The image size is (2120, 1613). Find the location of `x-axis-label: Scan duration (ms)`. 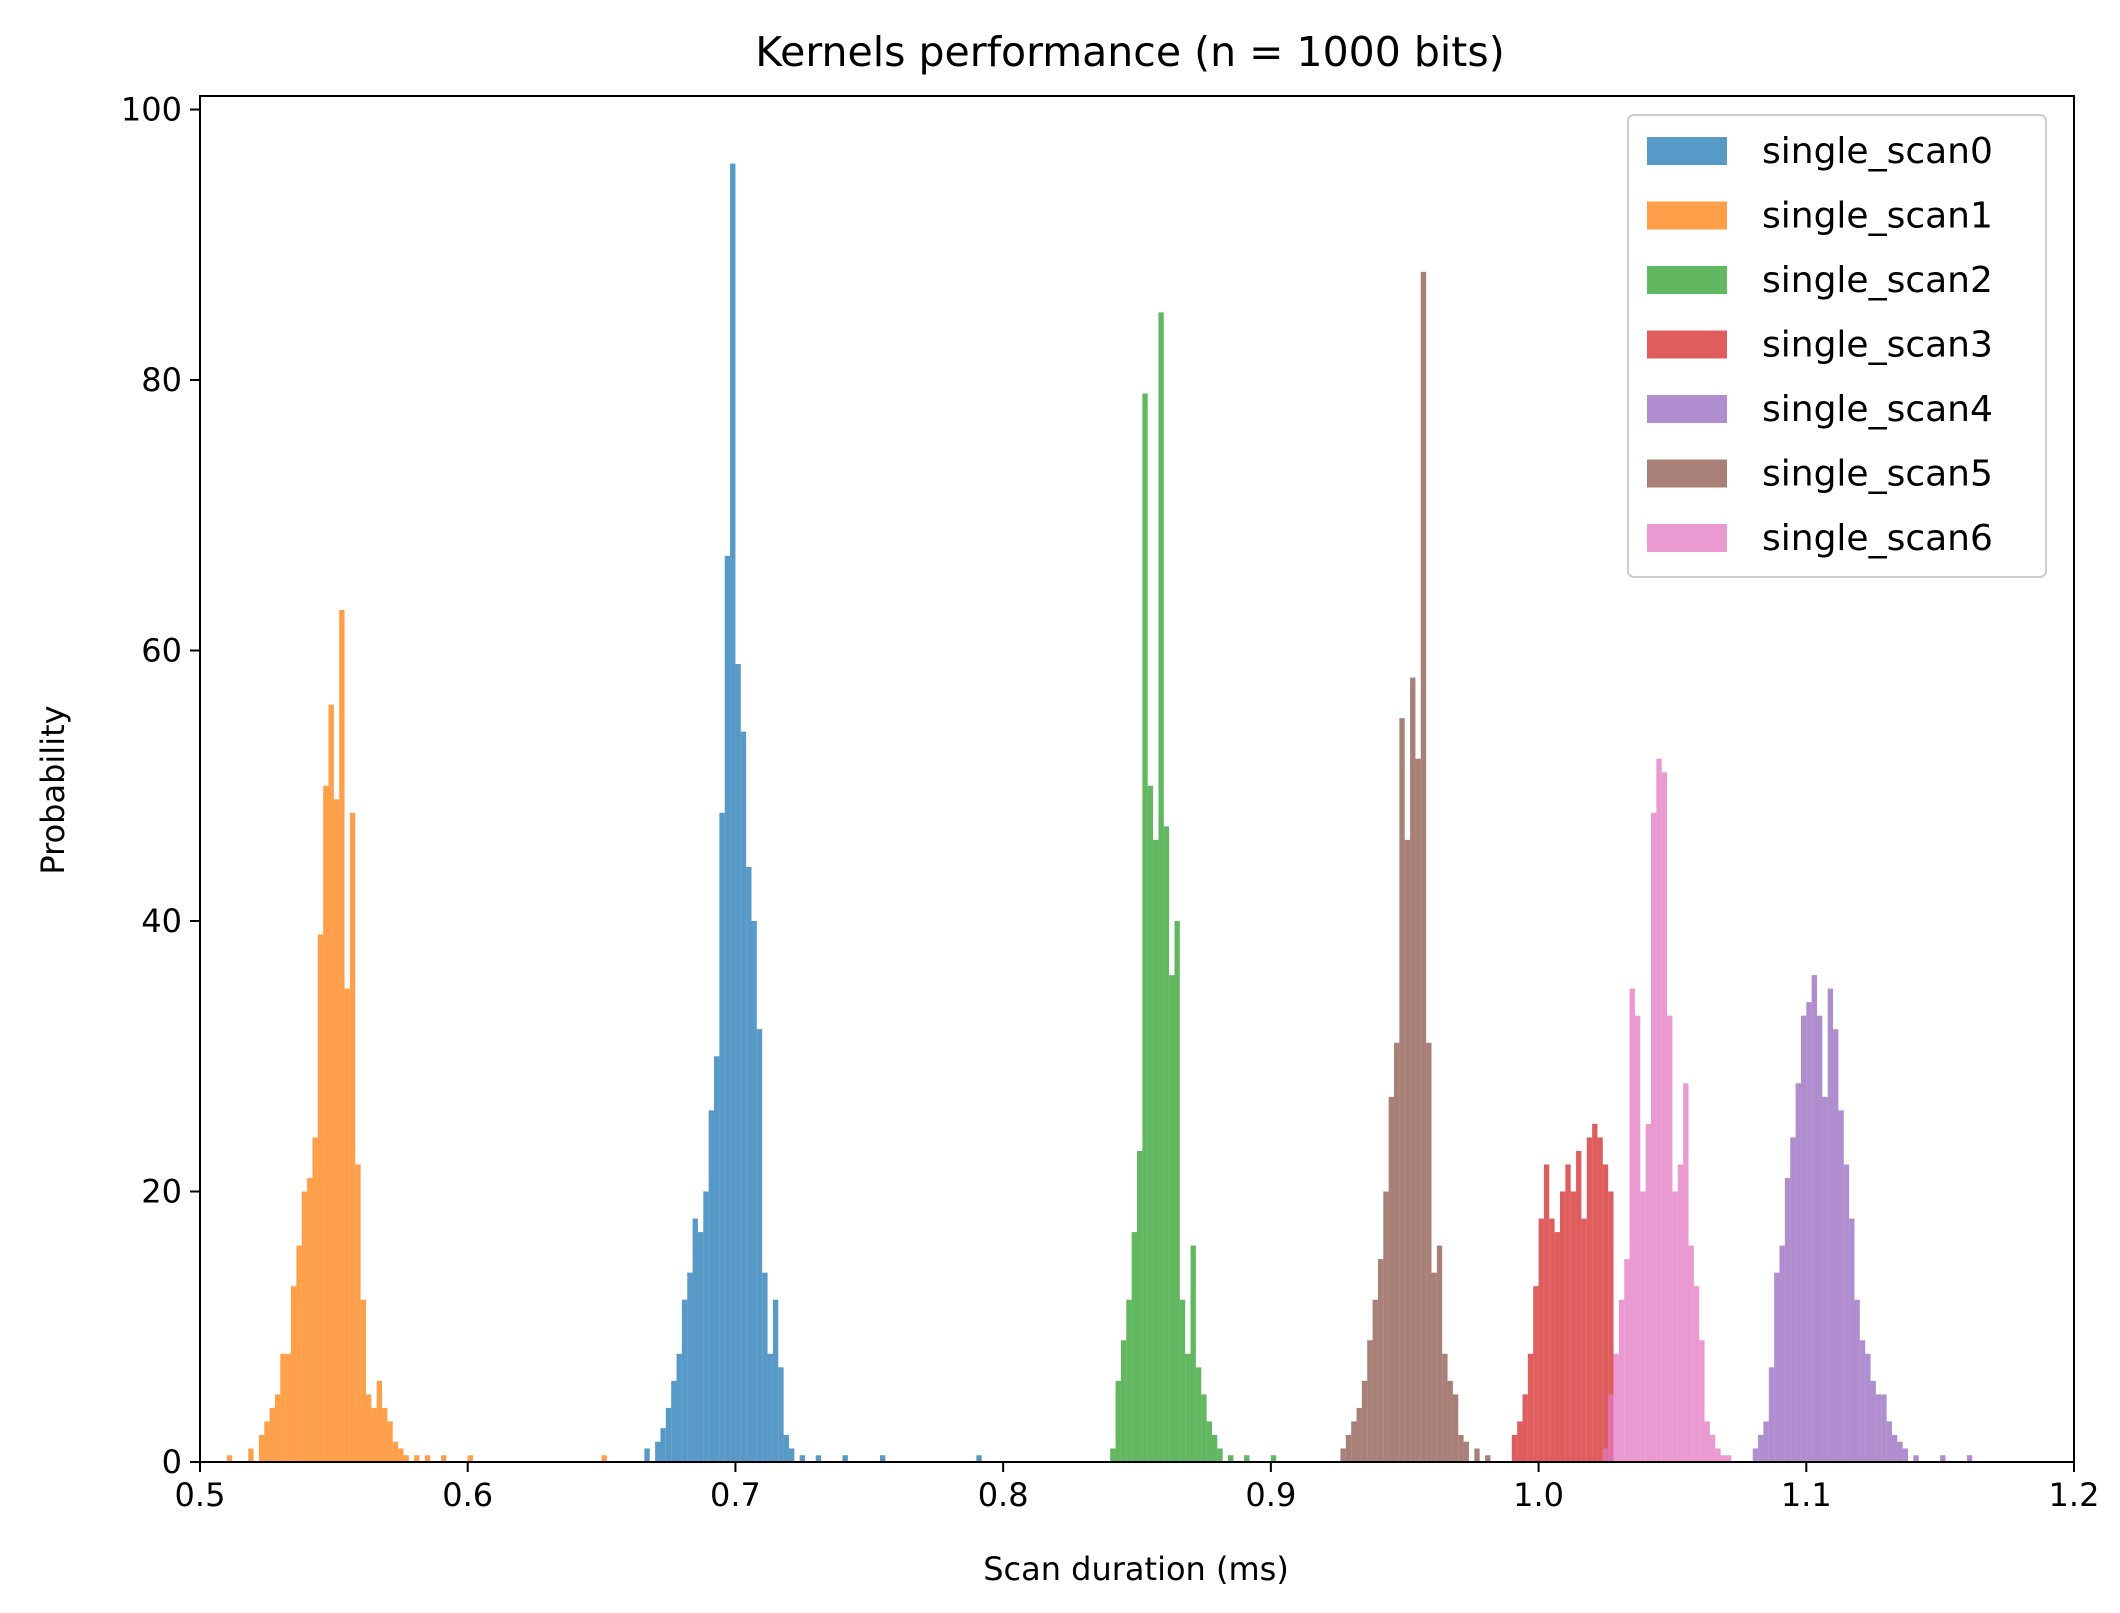

x-axis-label: Scan duration (ms) is located at coordinates (1136, 1569).